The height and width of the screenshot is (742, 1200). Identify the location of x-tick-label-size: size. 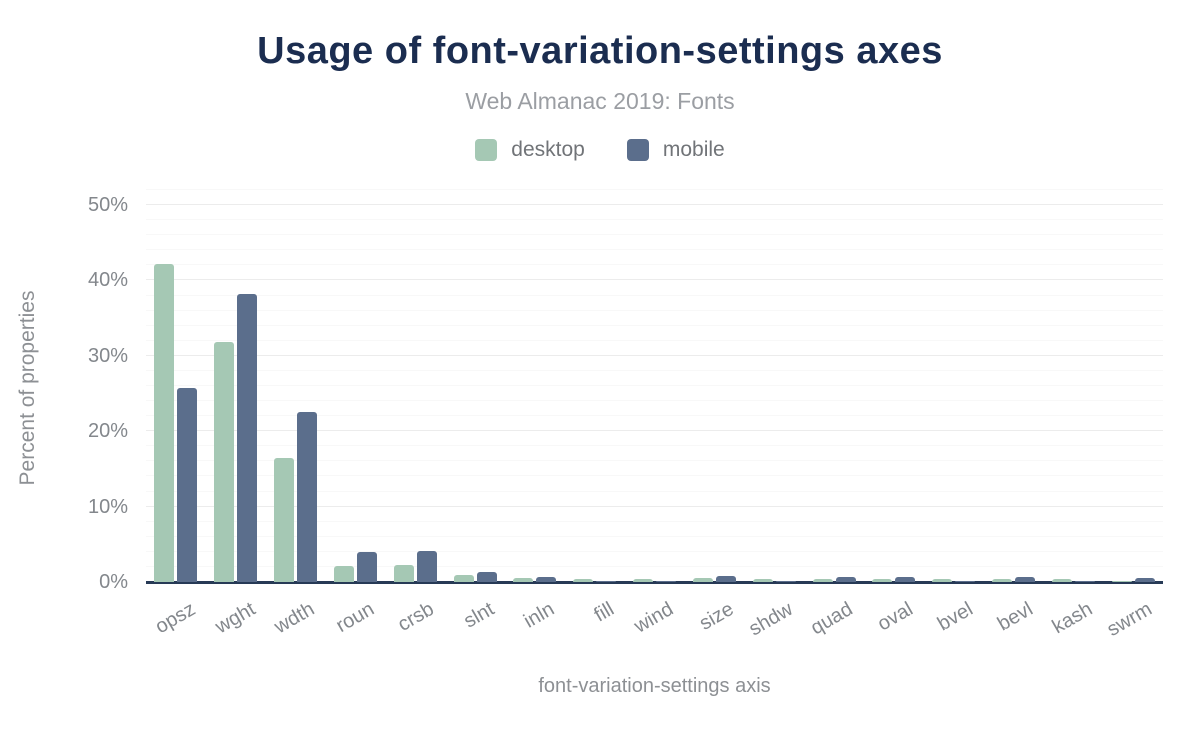
(716, 616).